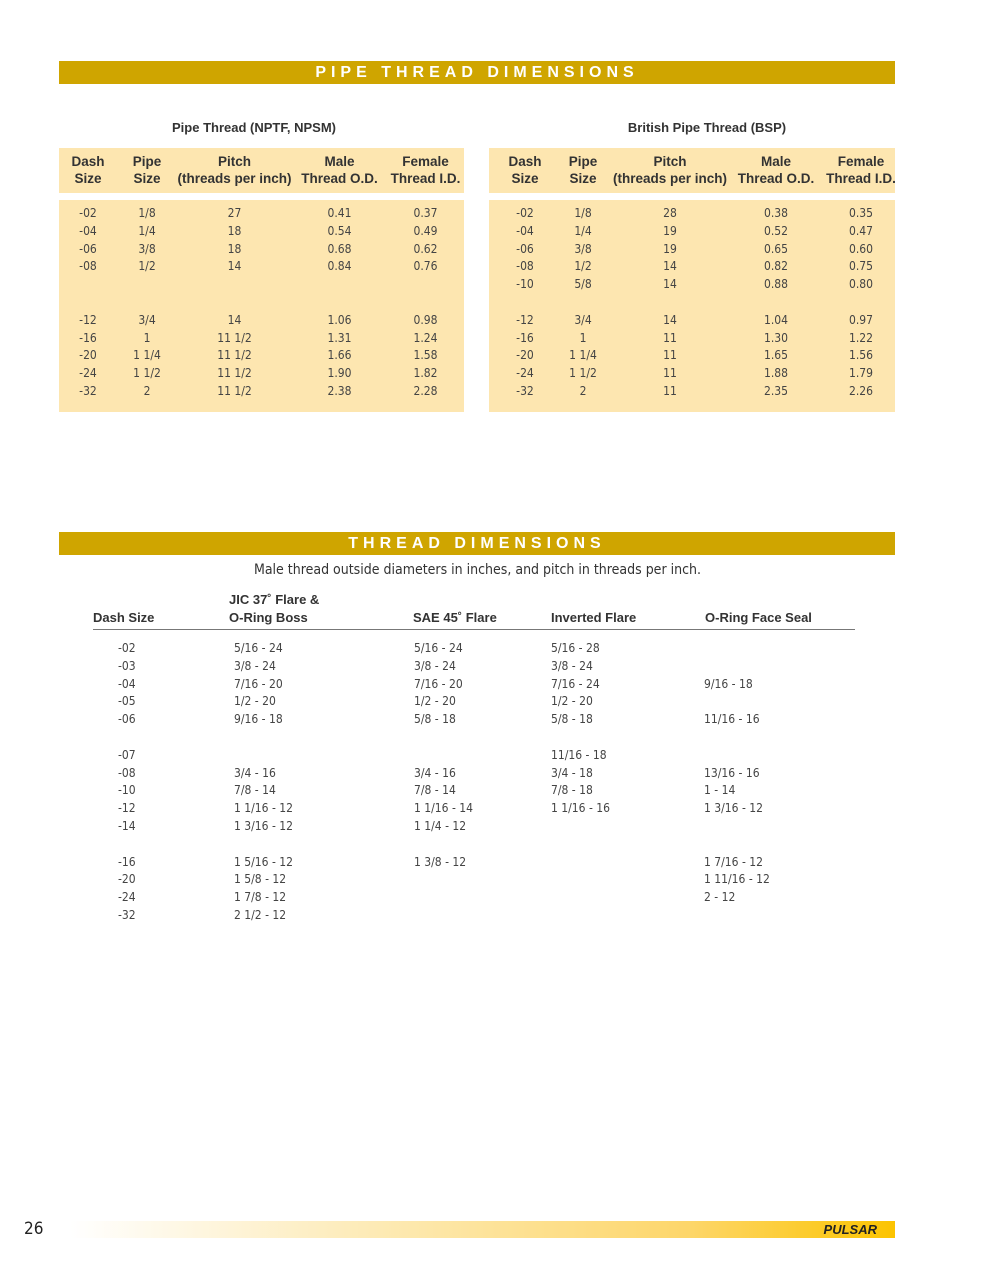 This screenshot has width=989, height=1280. What do you see at coordinates (861, 161) in the screenshot?
I see `column-header-line: Female` at bounding box center [861, 161].